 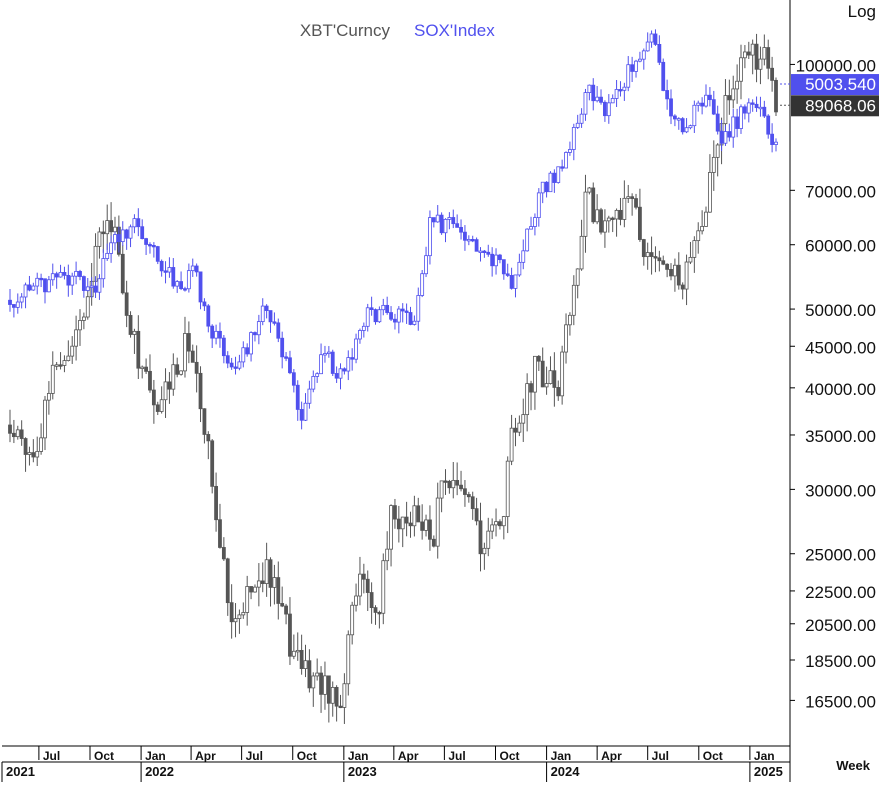 What do you see at coordinates (853, 765) in the screenshot?
I see `period-label: Week` at bounding box center [853, 765].